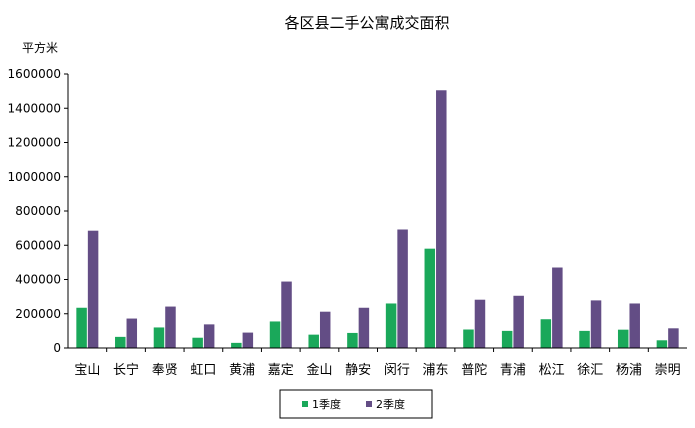 The height and width of the screenshot is (428, 695). I want to click on x-category-label: 徐汇, so click(590, 370).